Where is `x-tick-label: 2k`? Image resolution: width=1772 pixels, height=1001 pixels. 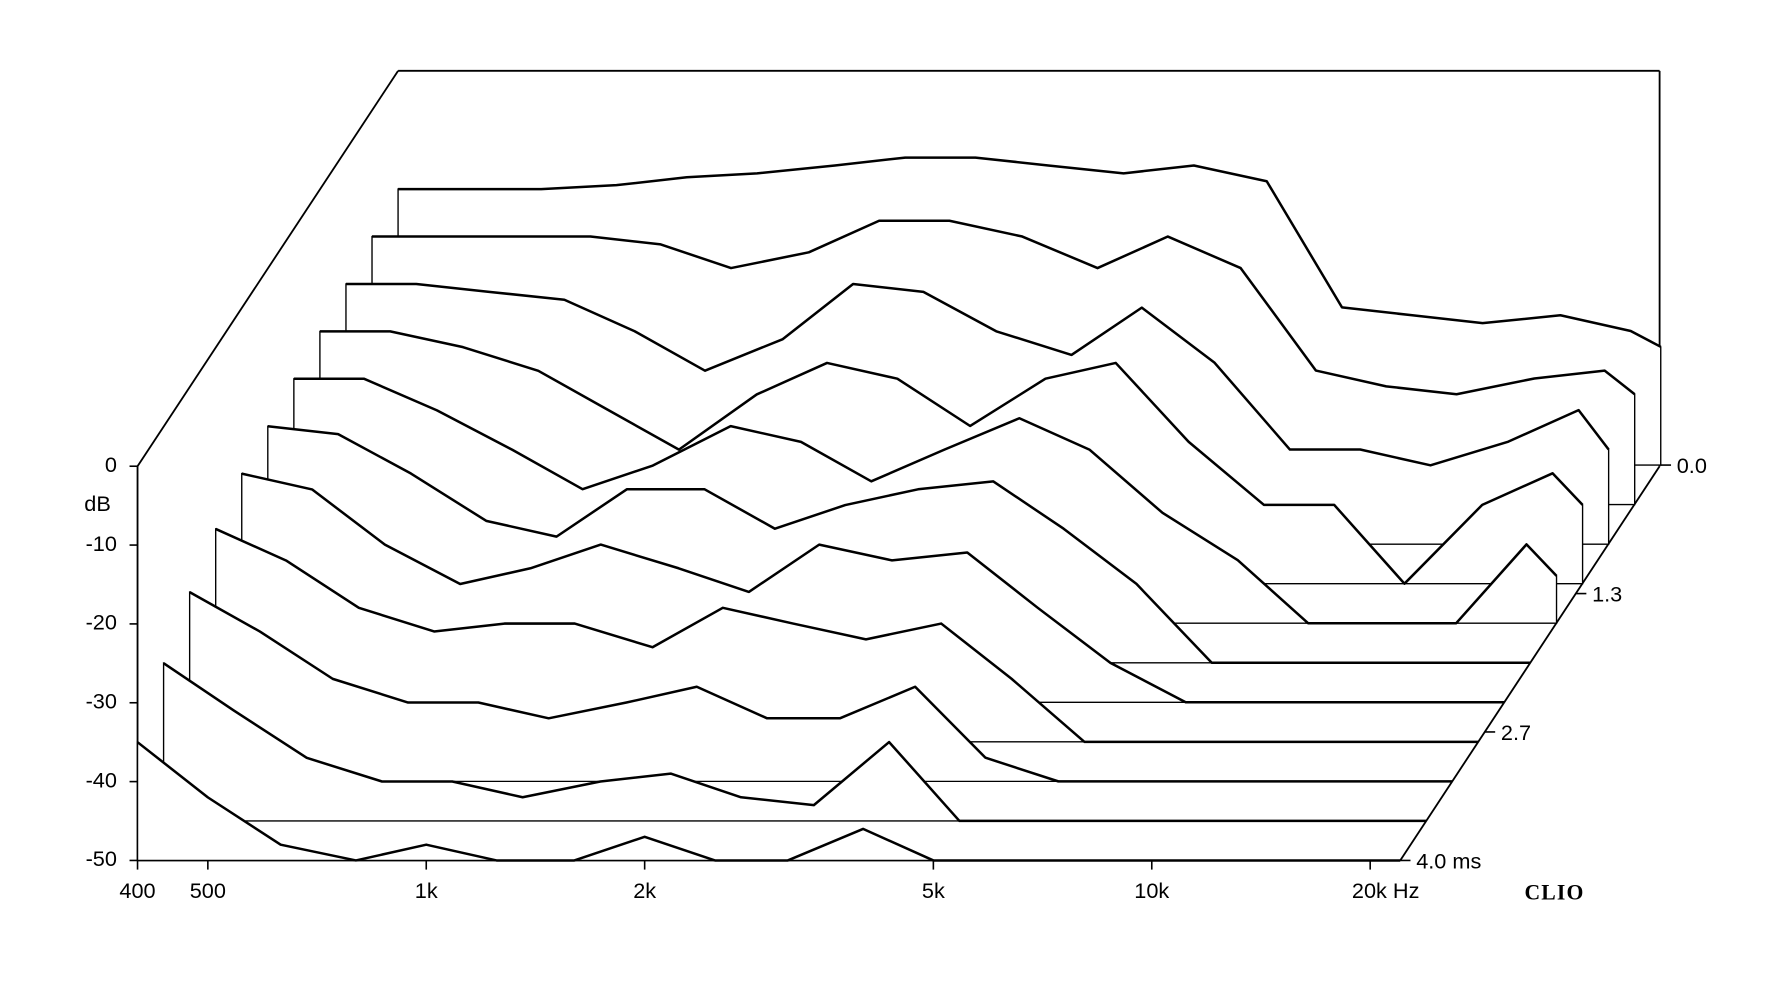 x-tick-label: 2k is located at coordinates (644, 890).